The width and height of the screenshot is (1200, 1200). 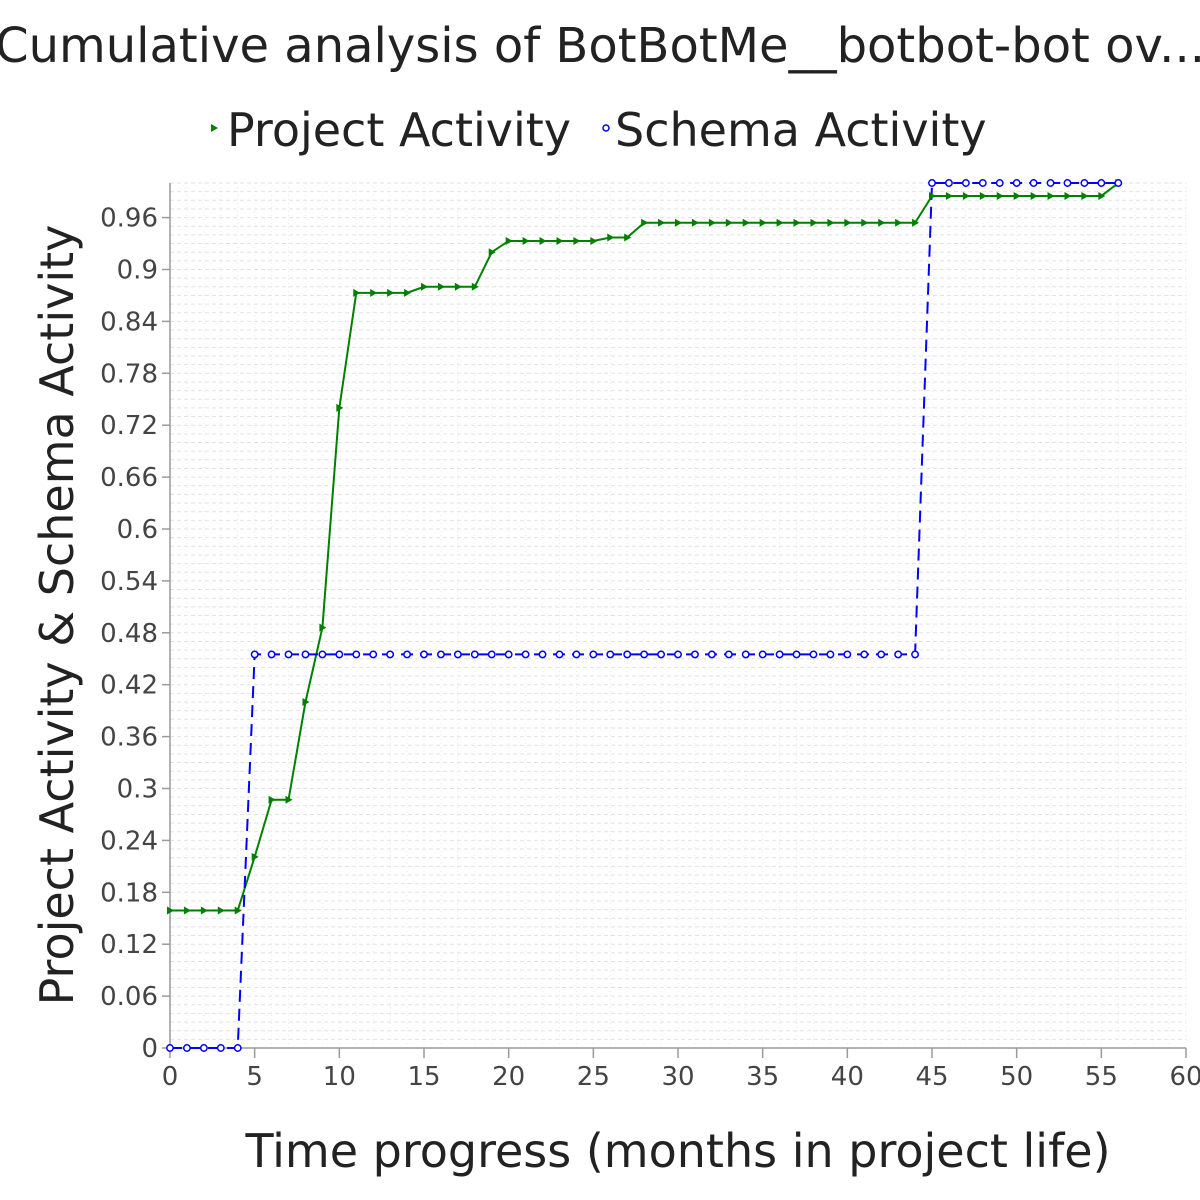 What do you see at coordinates (129, 582) in the screenshot?
I see `y-tick-label: 0.54` at bounding box center [129, 582].